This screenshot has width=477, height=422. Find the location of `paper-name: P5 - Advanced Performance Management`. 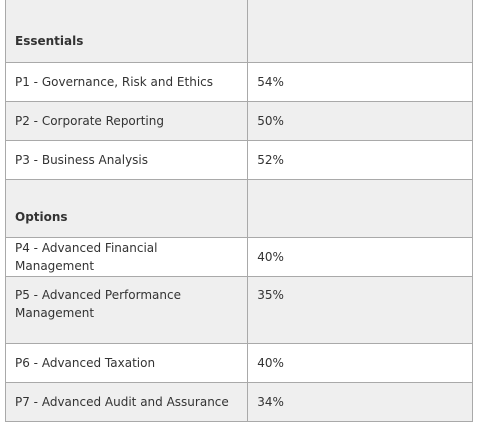

paper-name: P5 - Advanced Performance Management is located at coordinates (126, 309).